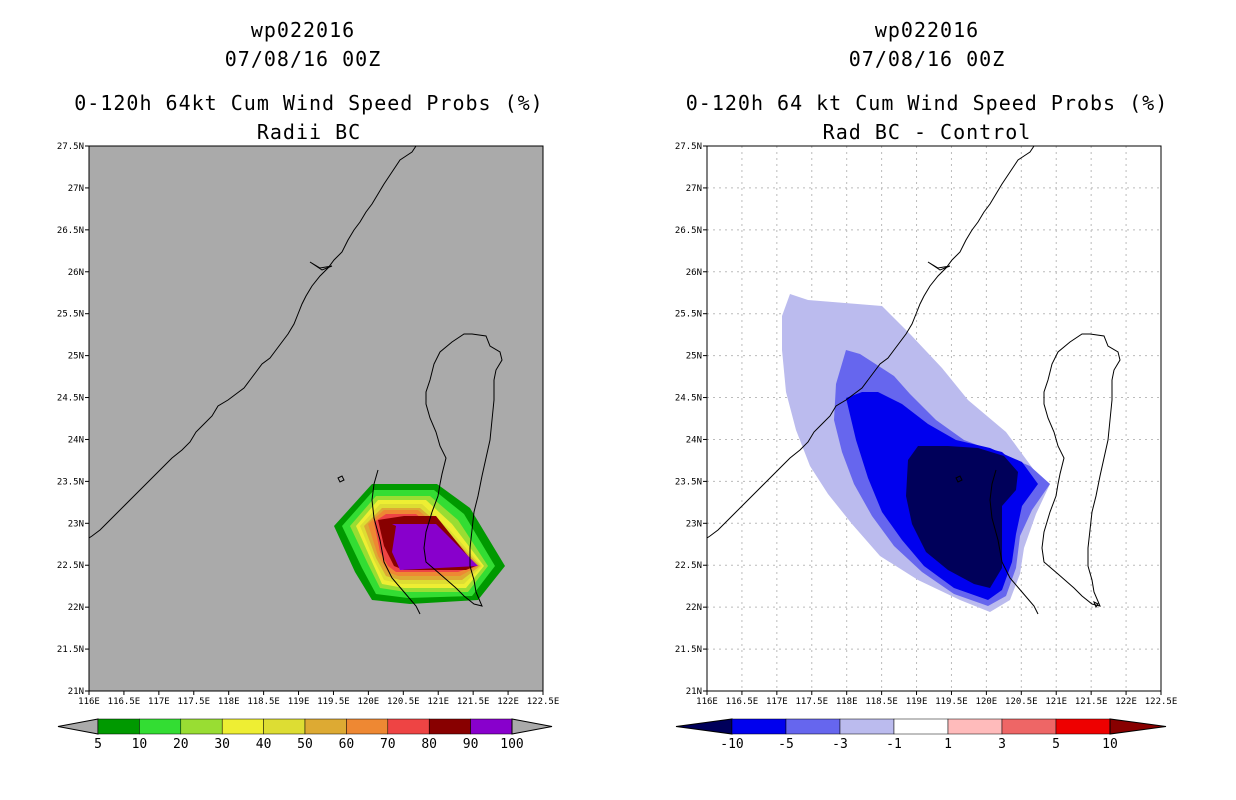 The width and height of the screenshot is (1236, 800). I want to click on left-date: 07/08/16 00Z, so click(303, 59).